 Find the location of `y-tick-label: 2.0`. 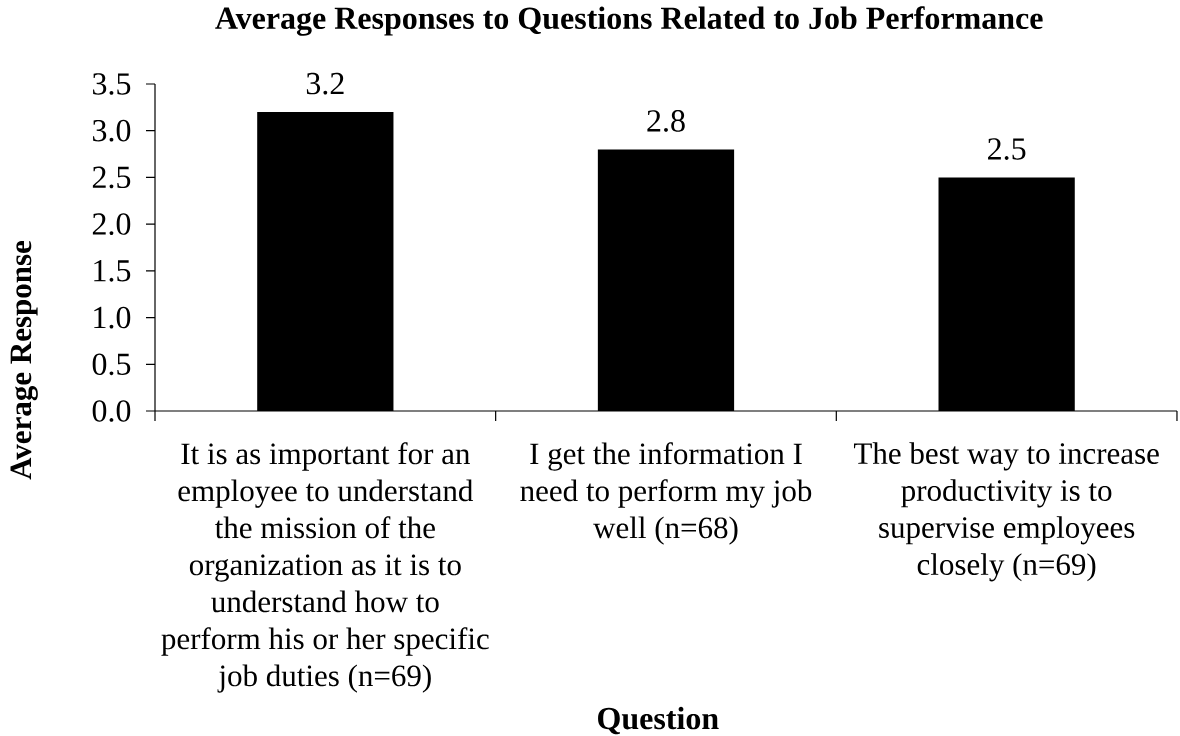

y-tick-label: 2.0 is located at coordinates (111, 224).